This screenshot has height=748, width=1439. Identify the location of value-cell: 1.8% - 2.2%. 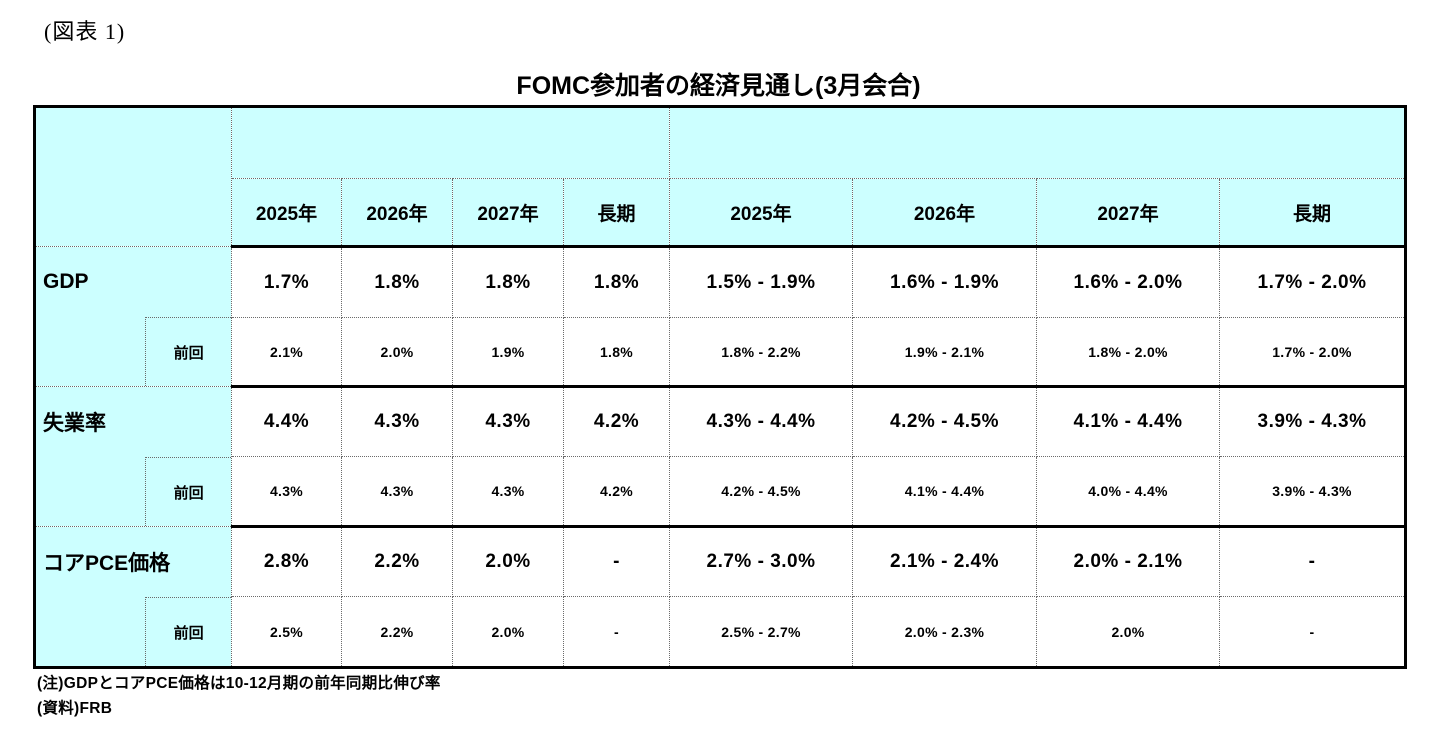
(761, 352).